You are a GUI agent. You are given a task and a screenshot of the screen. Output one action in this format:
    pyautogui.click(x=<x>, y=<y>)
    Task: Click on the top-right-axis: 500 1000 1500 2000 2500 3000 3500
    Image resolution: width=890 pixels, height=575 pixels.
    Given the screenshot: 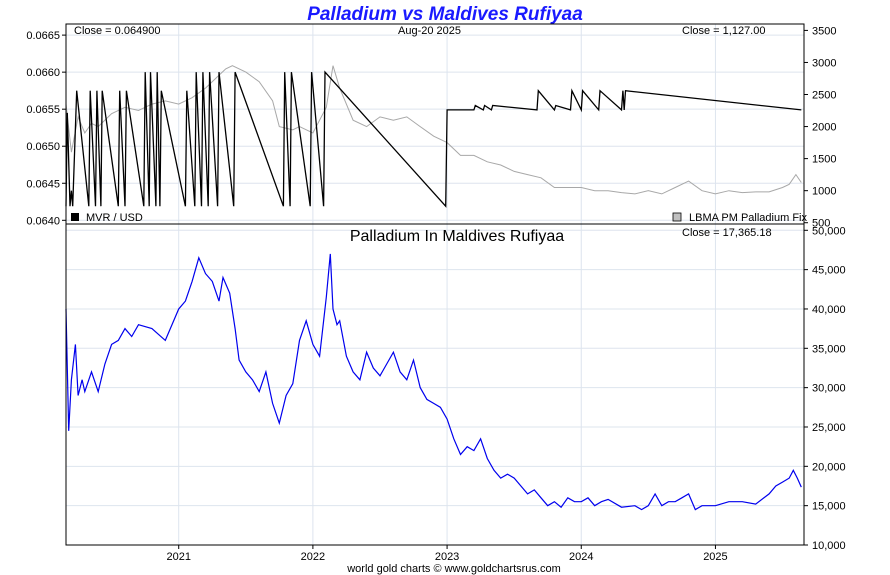 What is the action you would take?
    pyautogui.click(x=820, y=127)
    